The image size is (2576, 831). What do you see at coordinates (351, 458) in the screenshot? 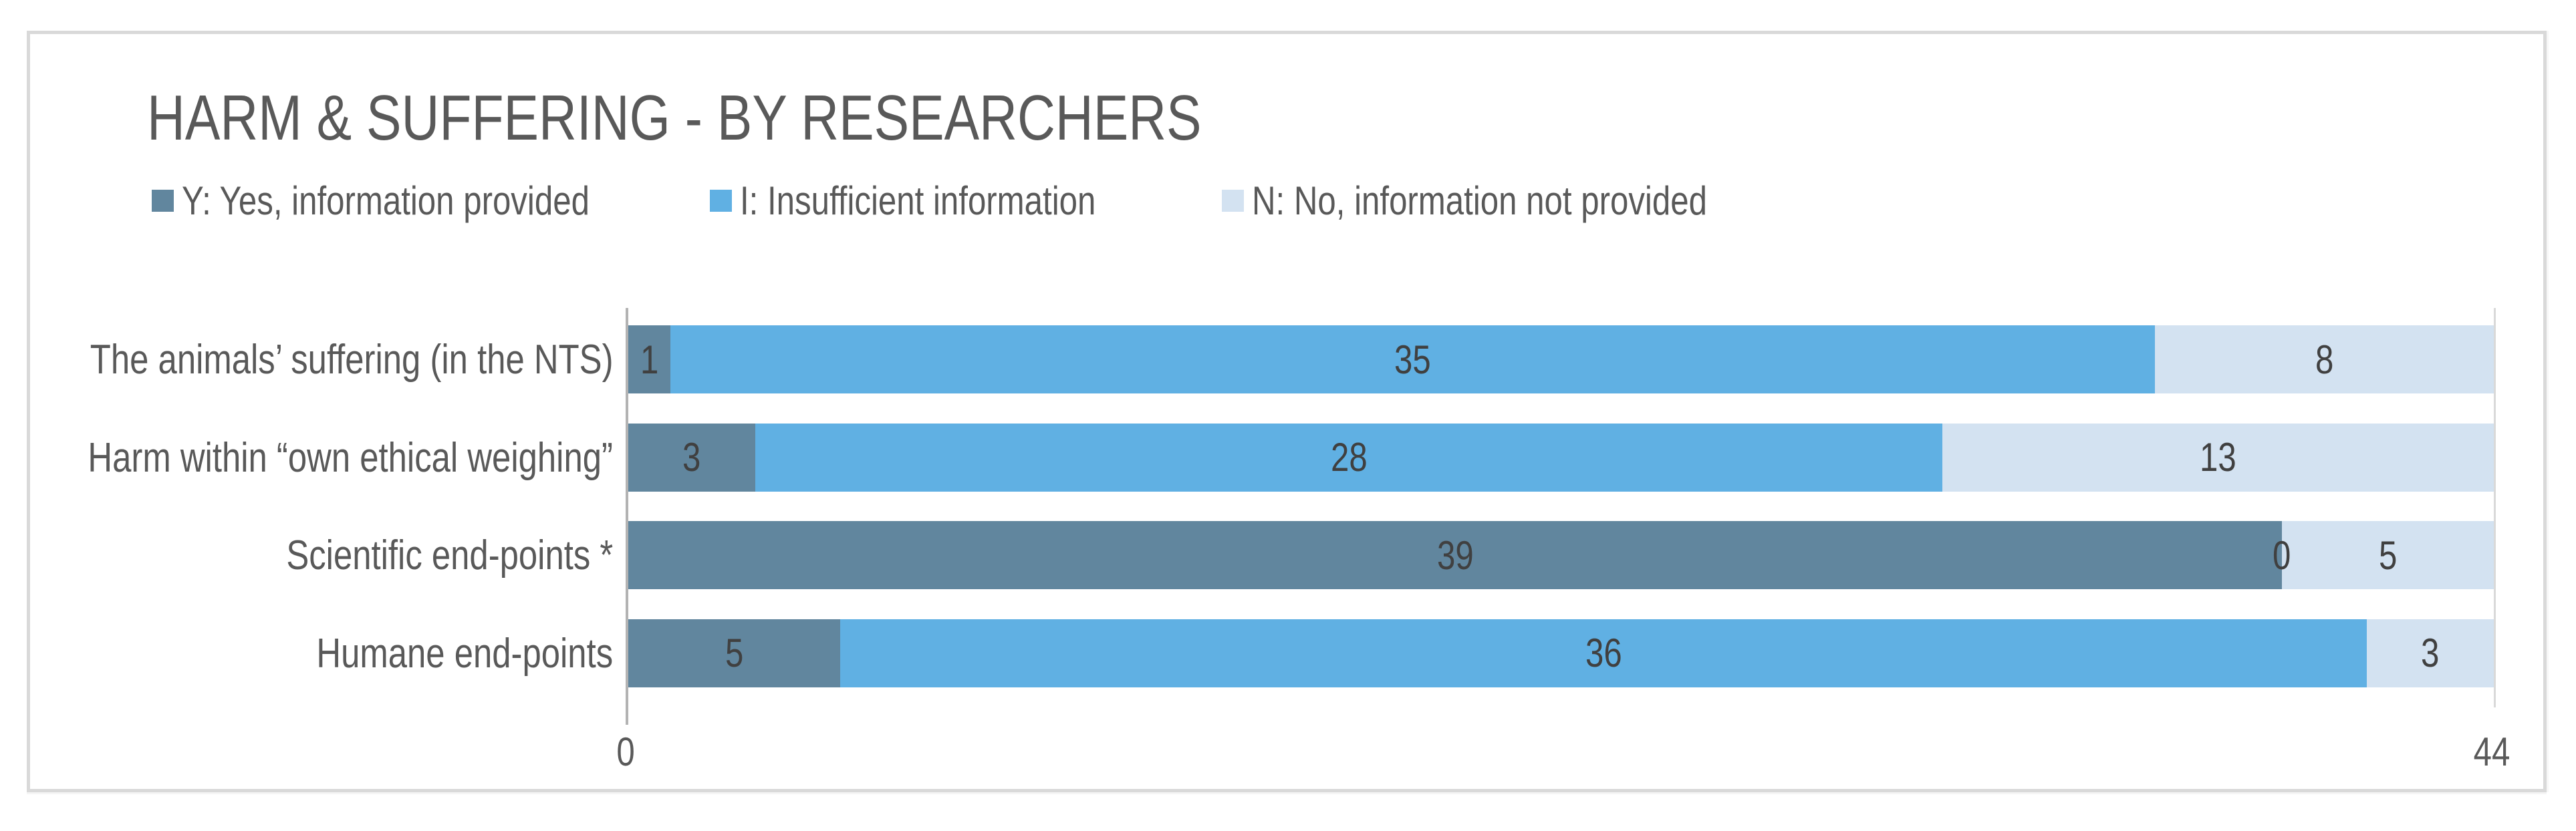
I see `category-label: Harm within “own ethical weighing”` at bounding box center [351, 458].